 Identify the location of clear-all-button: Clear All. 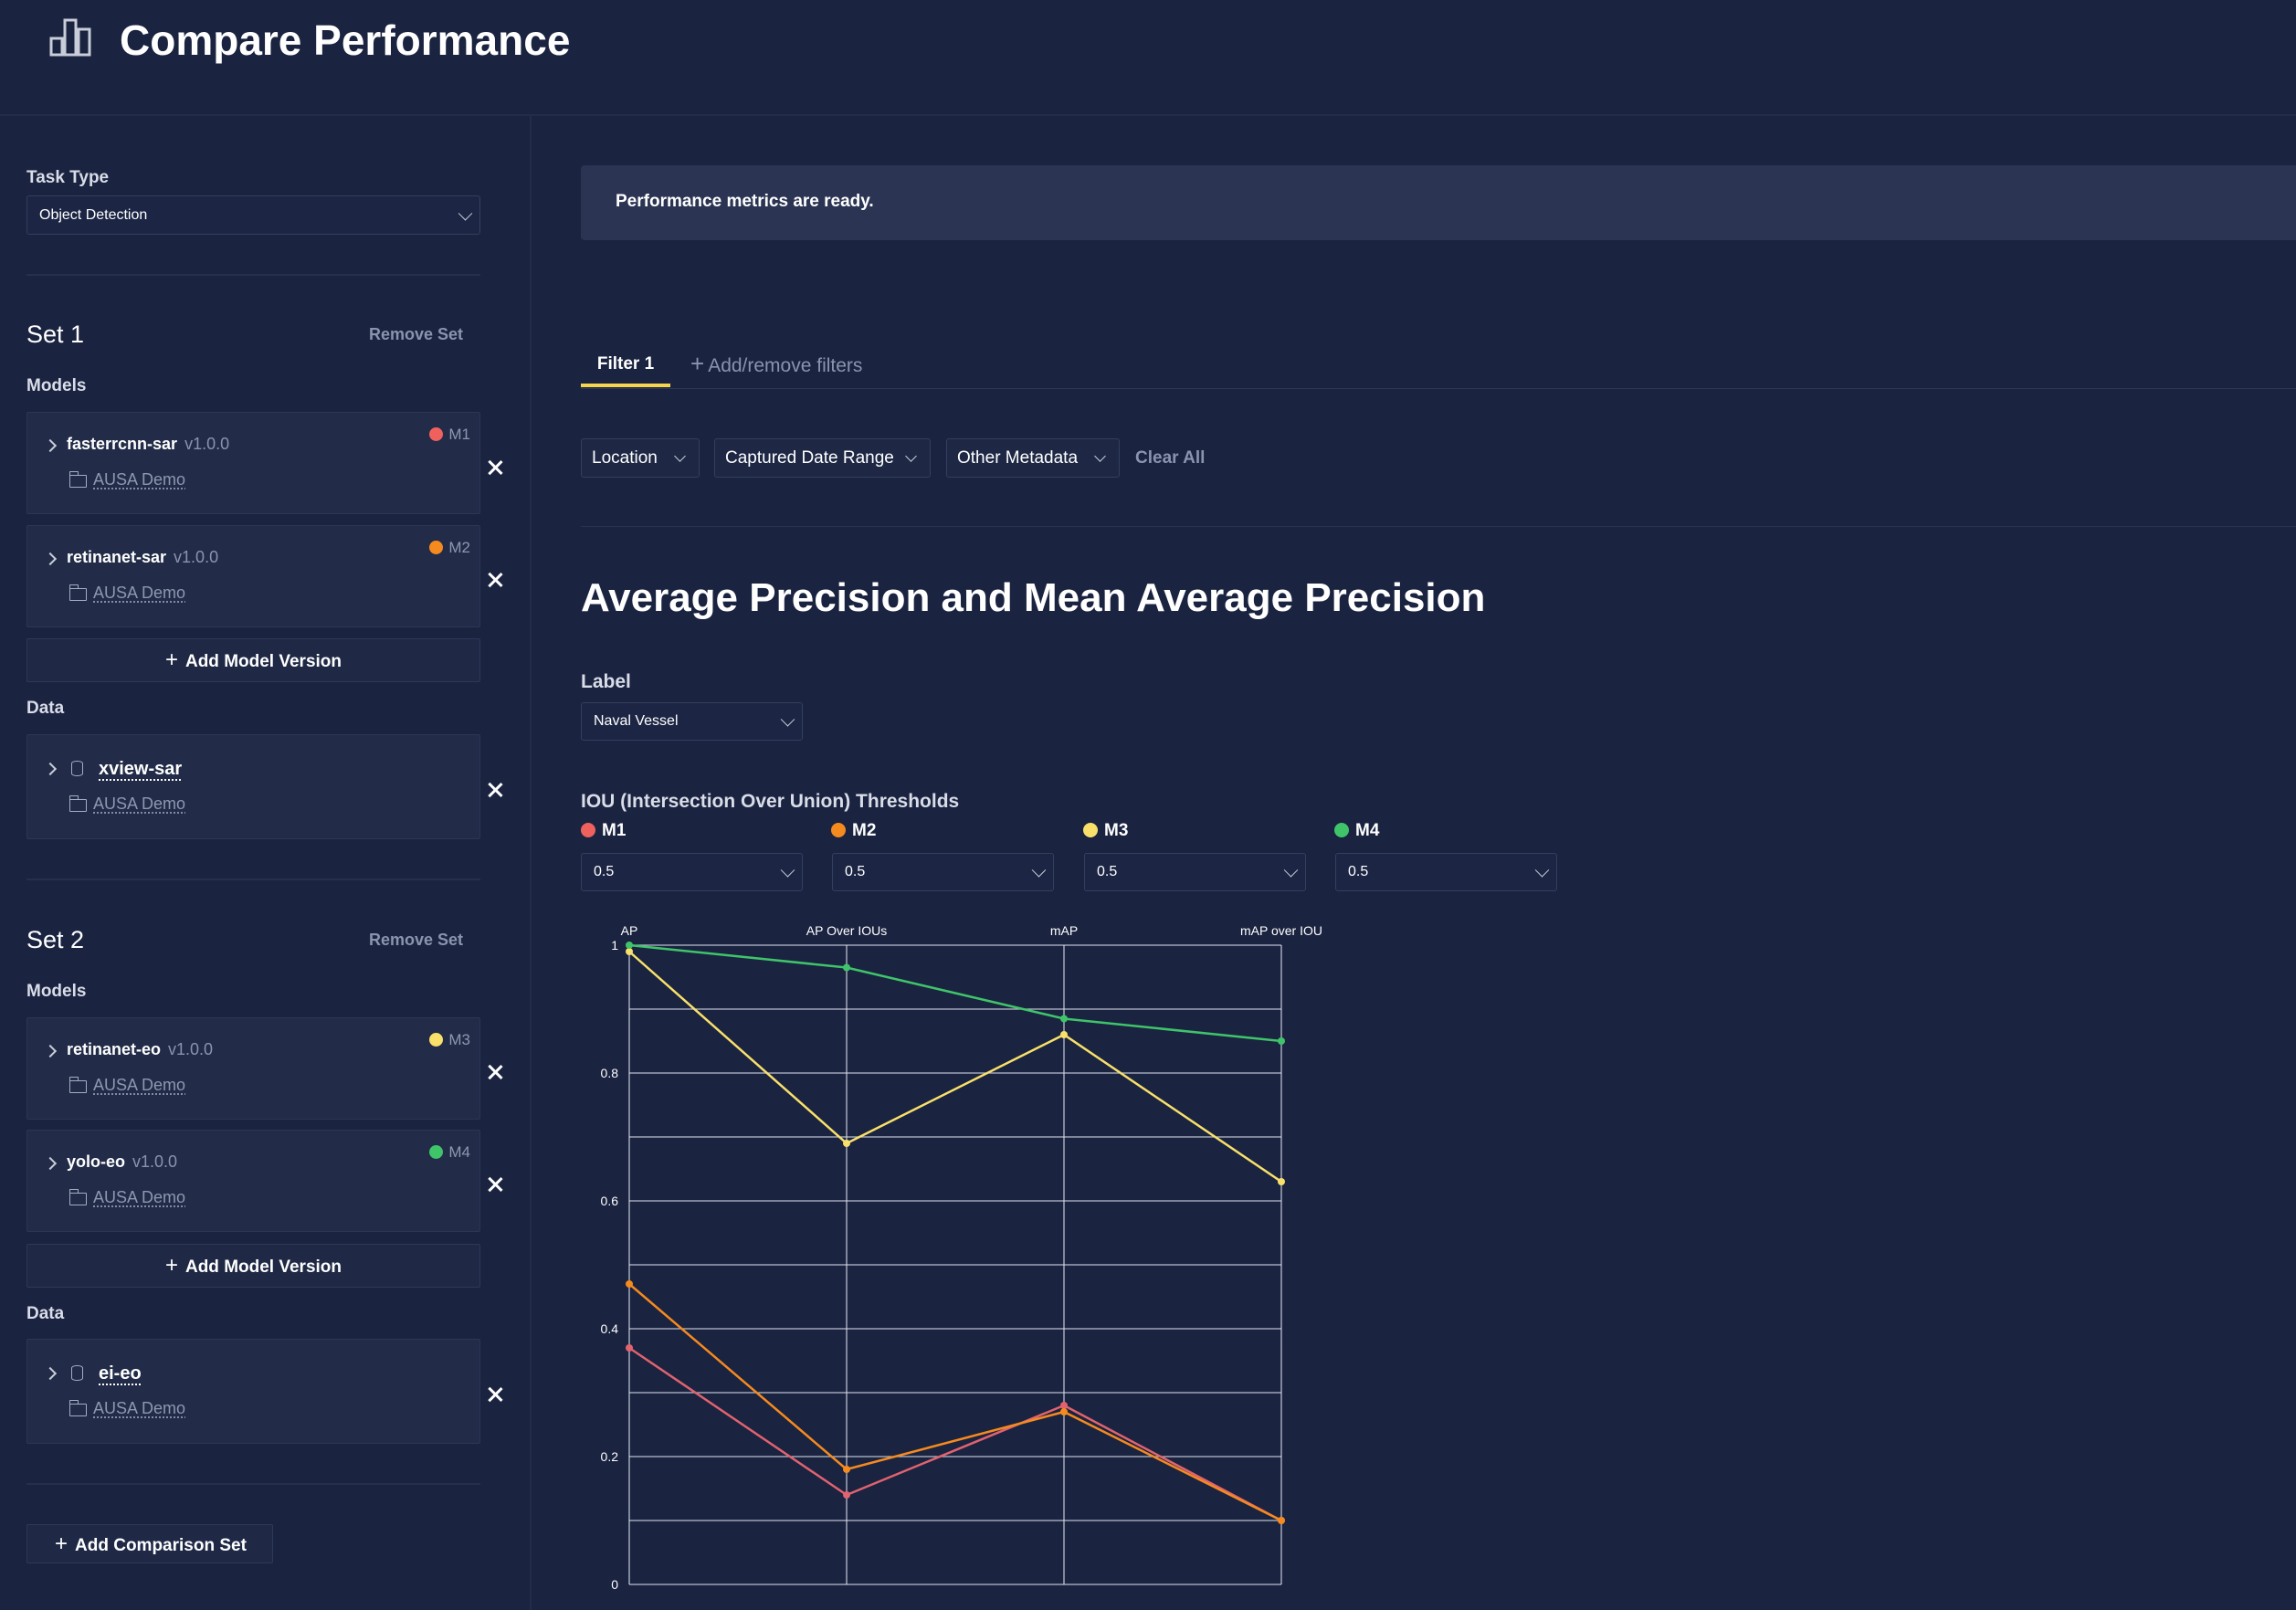
(1170, 458).